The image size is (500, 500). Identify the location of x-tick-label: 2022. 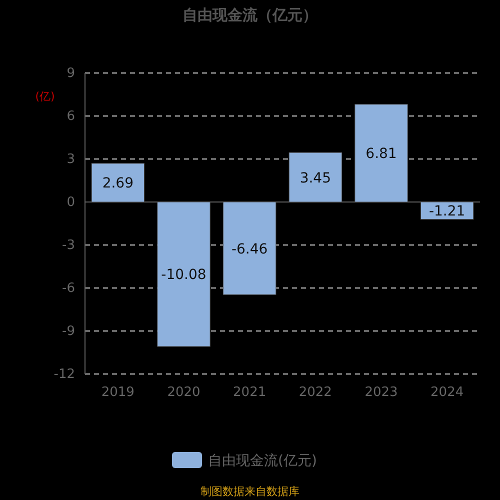
(315, 392).